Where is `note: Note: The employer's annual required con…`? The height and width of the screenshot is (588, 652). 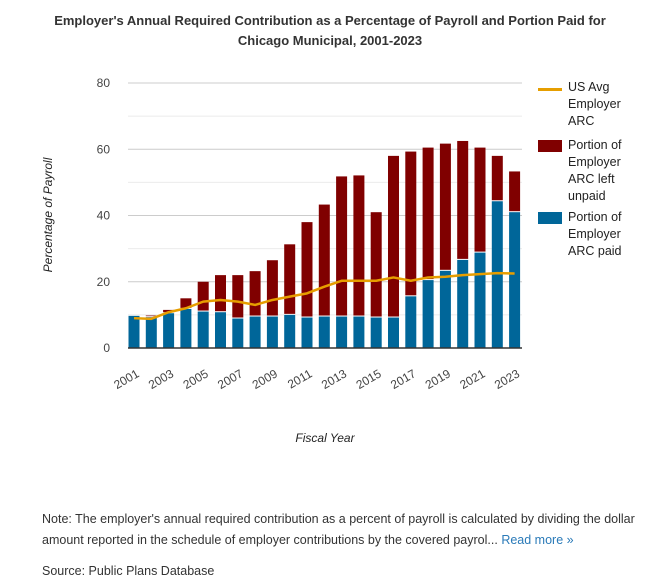 note: Note: The employer's annual required con… is located at coordinates (347, 530).